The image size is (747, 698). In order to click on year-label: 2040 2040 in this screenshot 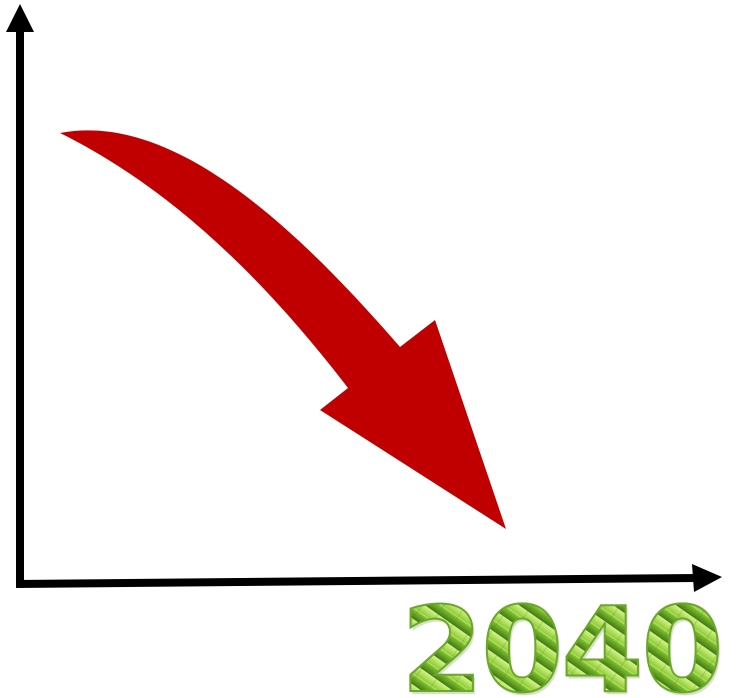, I will do `click(562, 639)`.